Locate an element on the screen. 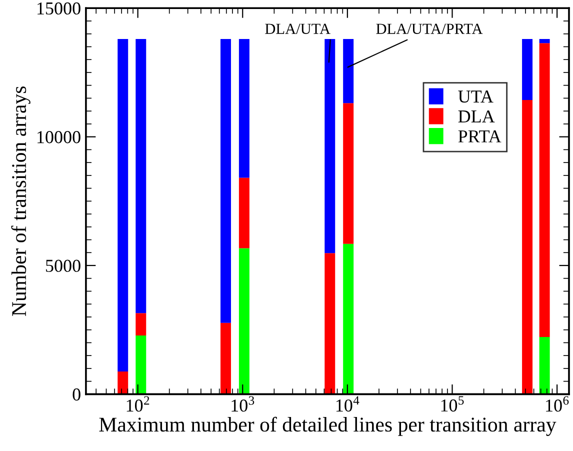 The height and width of the screenshot is (451, 573). annotation: DLA/UTA/PRTA is located at coordinates (429, 29).